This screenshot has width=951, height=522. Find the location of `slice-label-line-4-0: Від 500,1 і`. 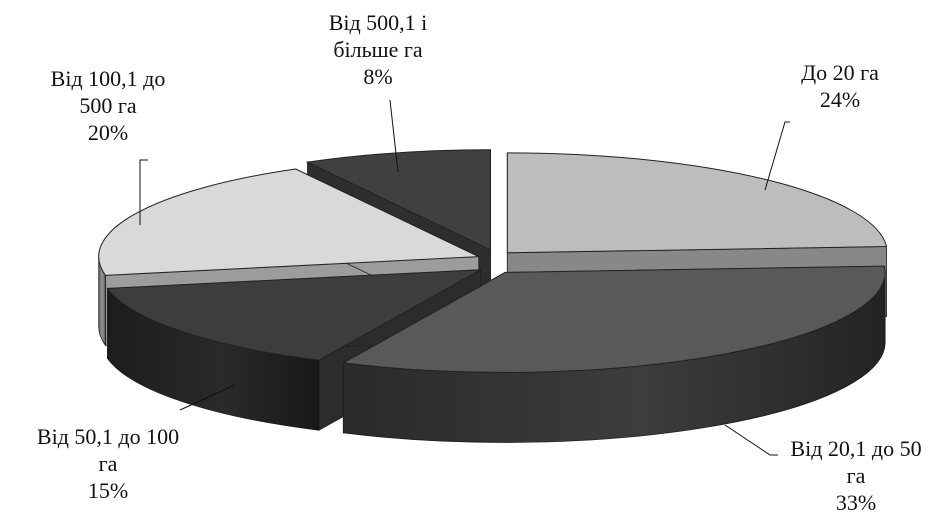

slice-label-line-4-0: Від 500,1 і is located at coordinates (378, 22).